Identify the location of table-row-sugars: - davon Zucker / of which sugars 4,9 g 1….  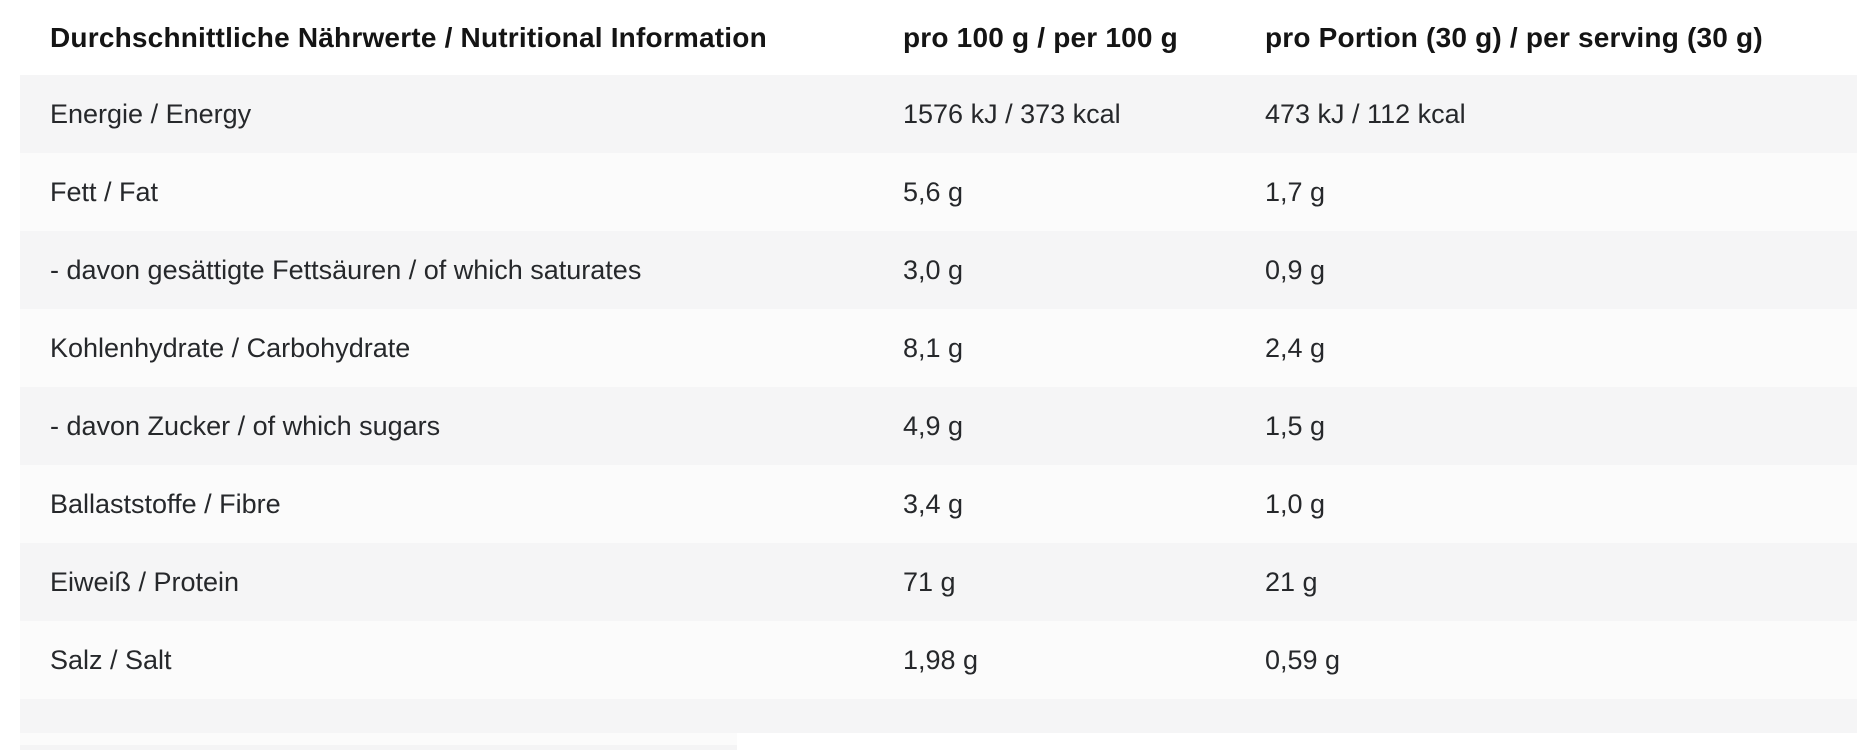
(938, 426).